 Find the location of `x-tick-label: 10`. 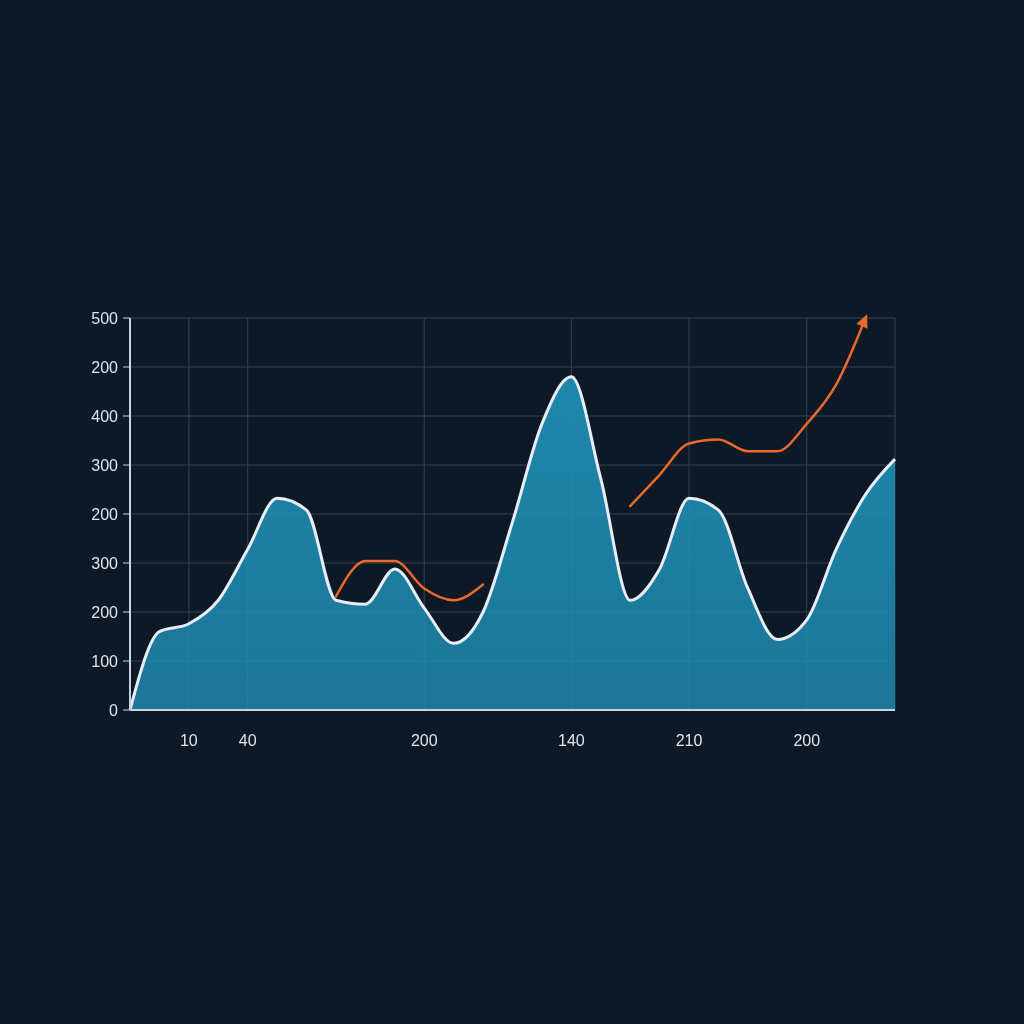

x-tick-label: 10 is located at coordinates (188, 740).